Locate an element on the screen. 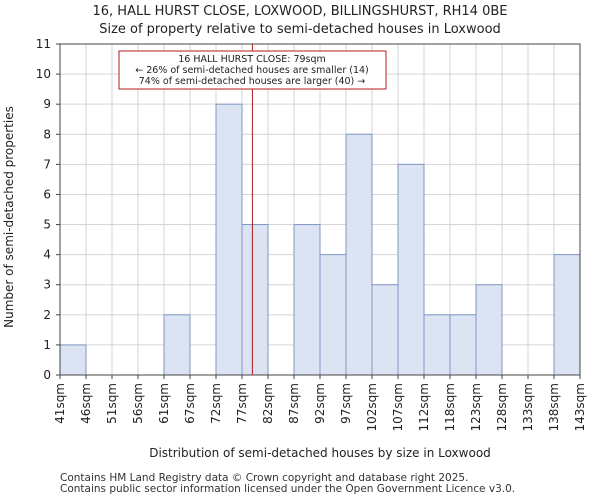  x-tick-label: 67sqm is located at coordinates (190, 403).